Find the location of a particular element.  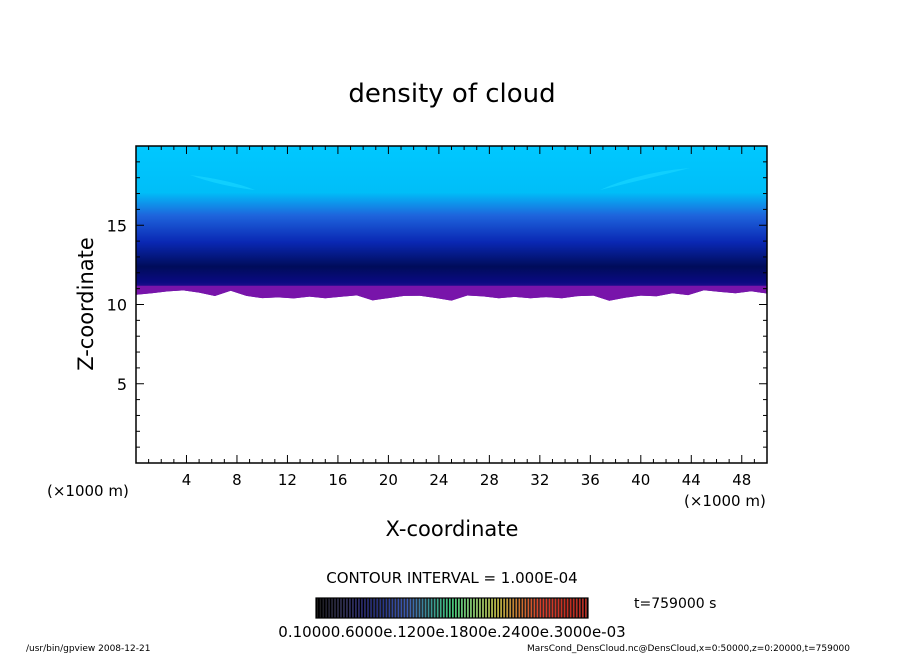

time-label: t=759000 s is located at coordinates (675, 604).